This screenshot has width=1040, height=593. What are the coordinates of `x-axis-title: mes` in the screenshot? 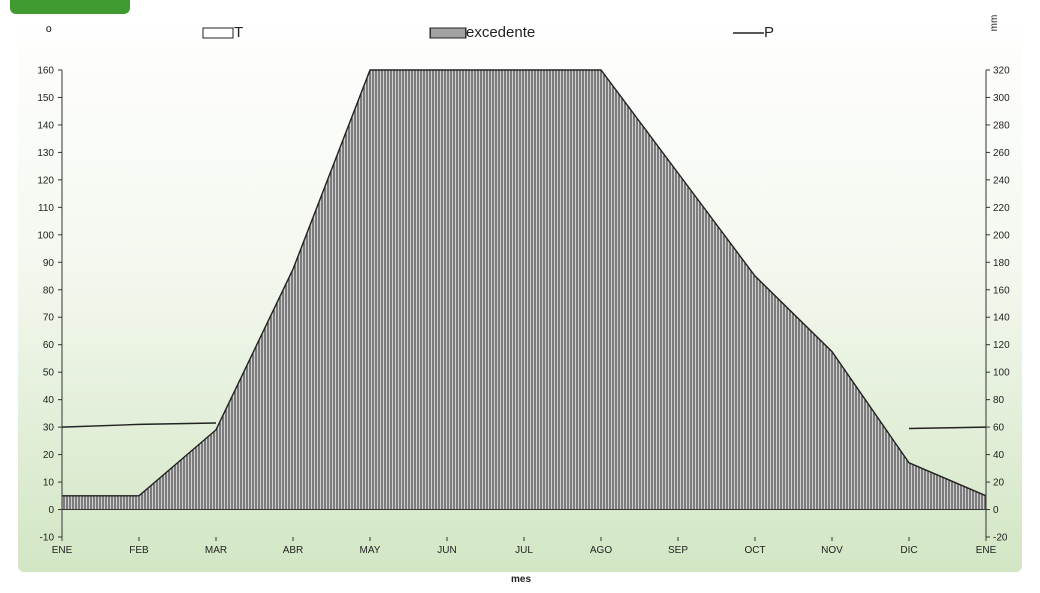 It's located at (521, 579).